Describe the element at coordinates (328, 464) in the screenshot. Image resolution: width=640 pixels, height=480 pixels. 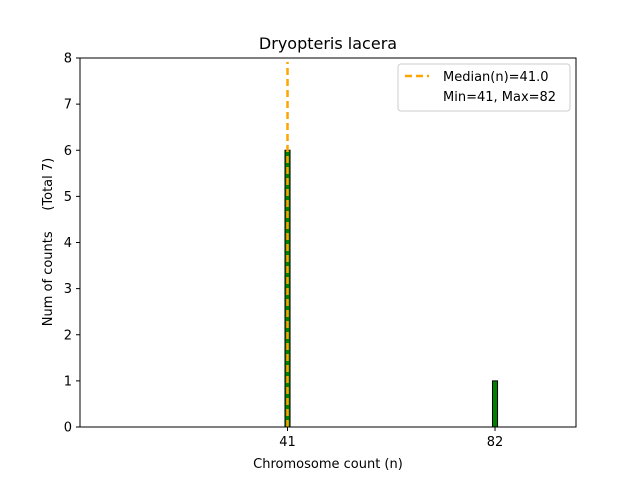
I see `x-axis-label: Chromosome count (n)` at that location.